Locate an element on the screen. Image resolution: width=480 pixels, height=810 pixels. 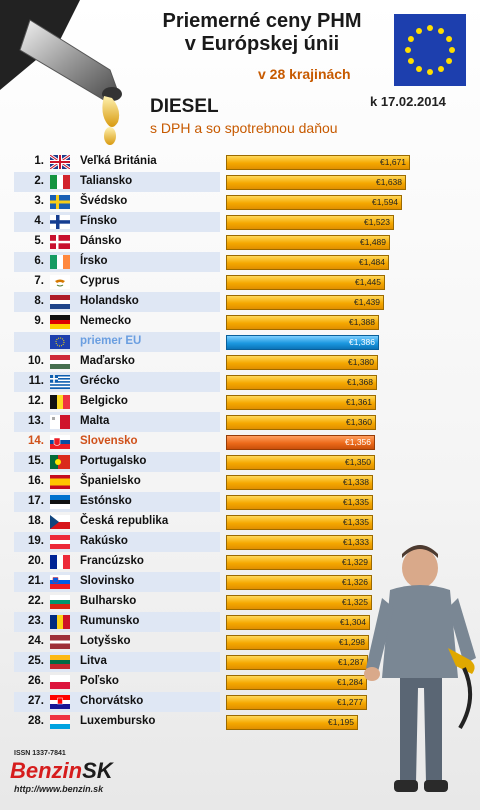
price-value-label: €1,329 is located at coordinates (355, 562).